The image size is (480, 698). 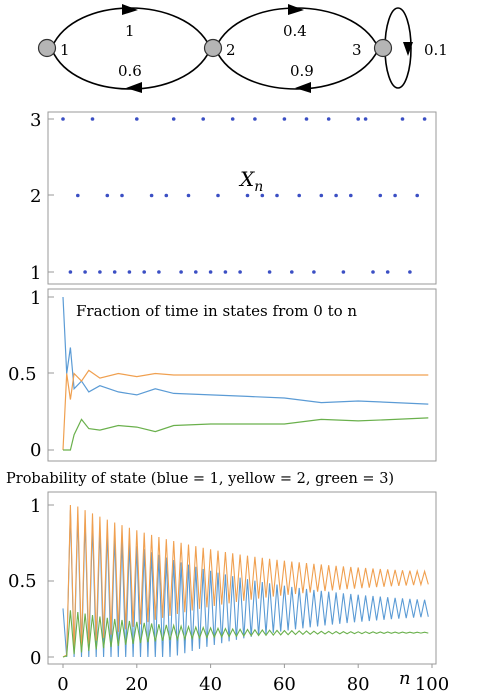 I want to click on probability-xtick-label: 80, so click(x=358, y=684).